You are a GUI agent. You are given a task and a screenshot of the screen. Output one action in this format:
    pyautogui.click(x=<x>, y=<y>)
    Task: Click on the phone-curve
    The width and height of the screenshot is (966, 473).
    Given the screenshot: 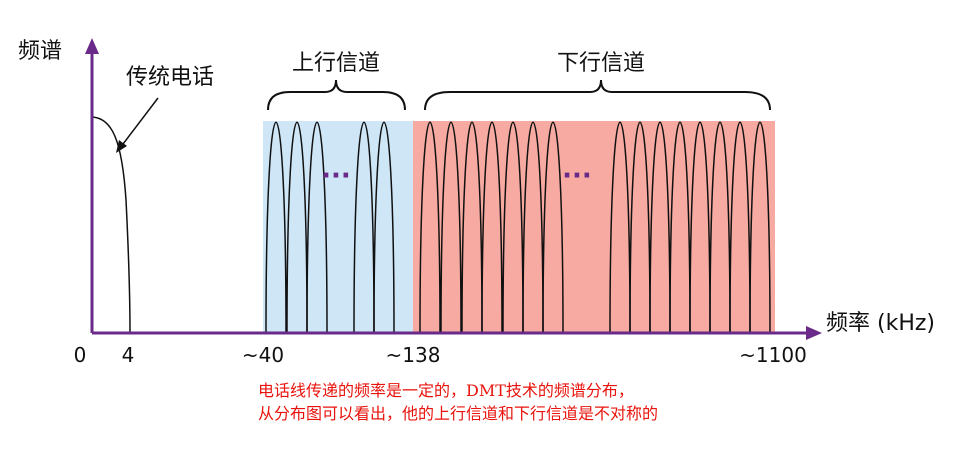 What is the action you would take?
    pyautogui.click(x=111, y=225)
    